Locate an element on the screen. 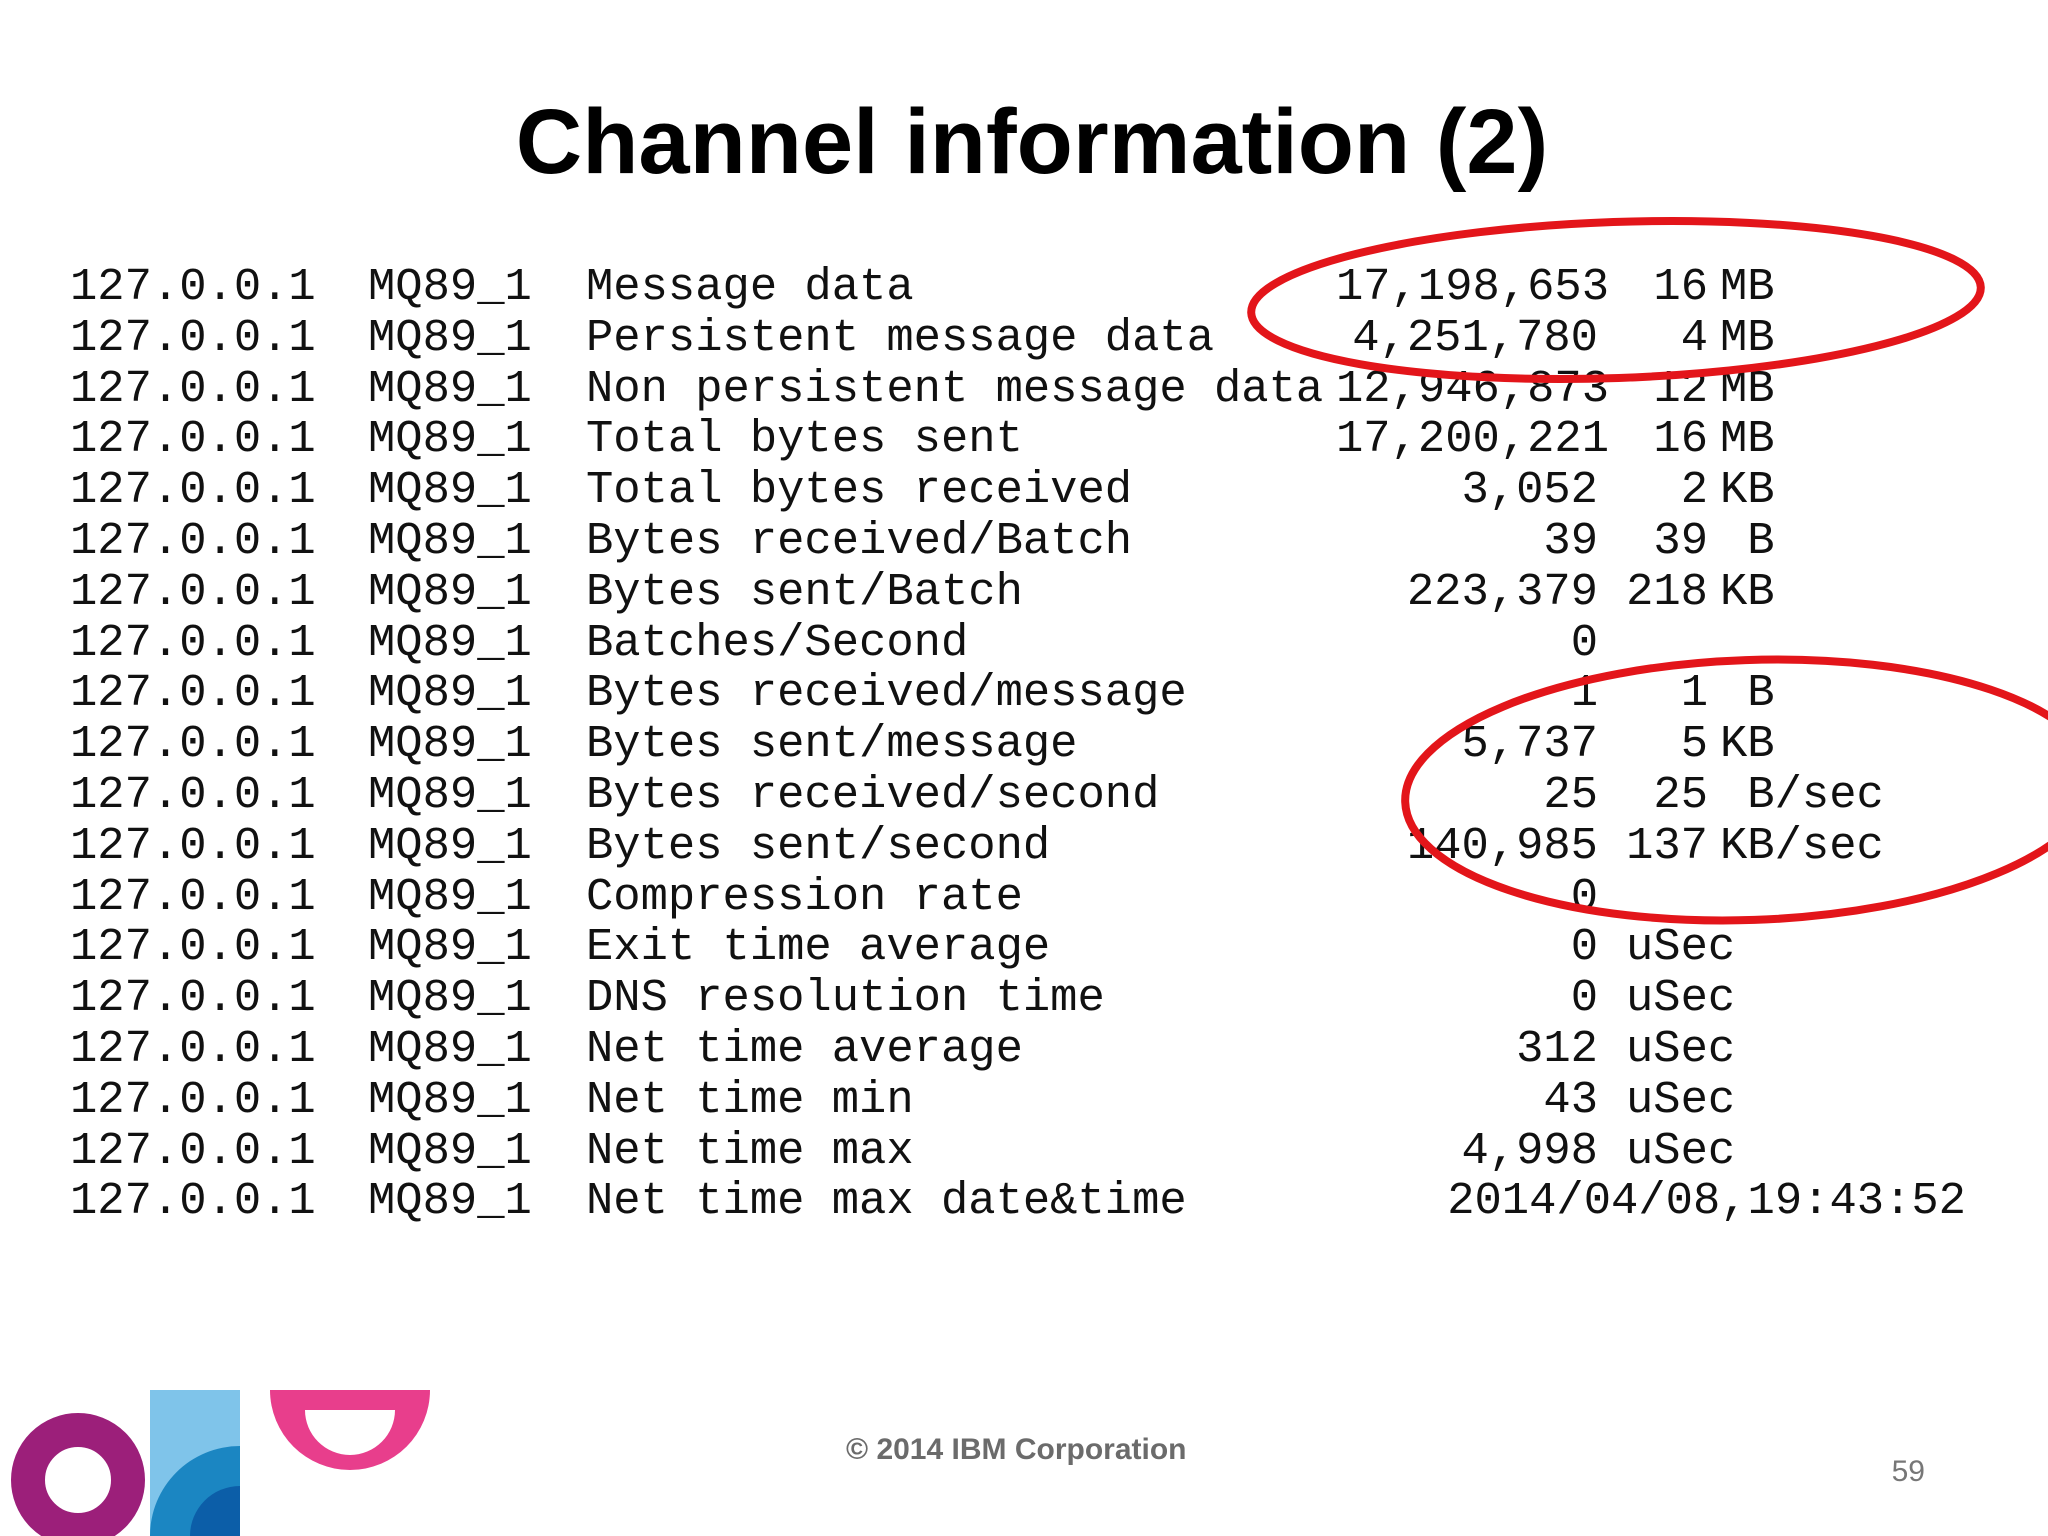 This screenshot has height=1536, width=2048. metric-scaled-value: 12 is located at coordinates (1680, 388).